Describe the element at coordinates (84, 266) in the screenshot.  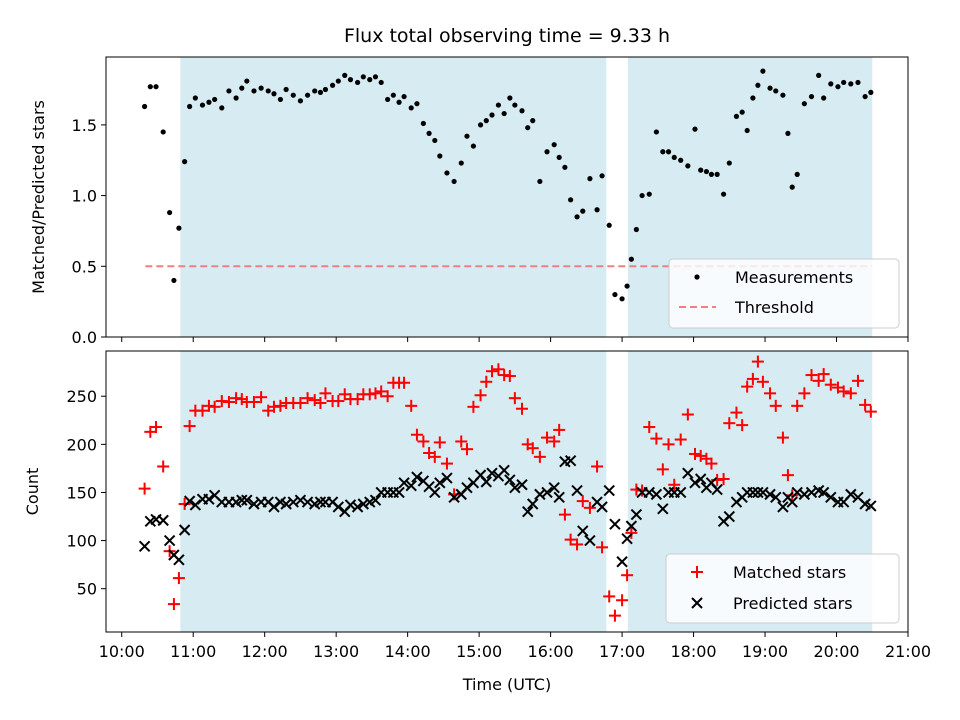
I see `y-tick-label: 0.5` at that location.